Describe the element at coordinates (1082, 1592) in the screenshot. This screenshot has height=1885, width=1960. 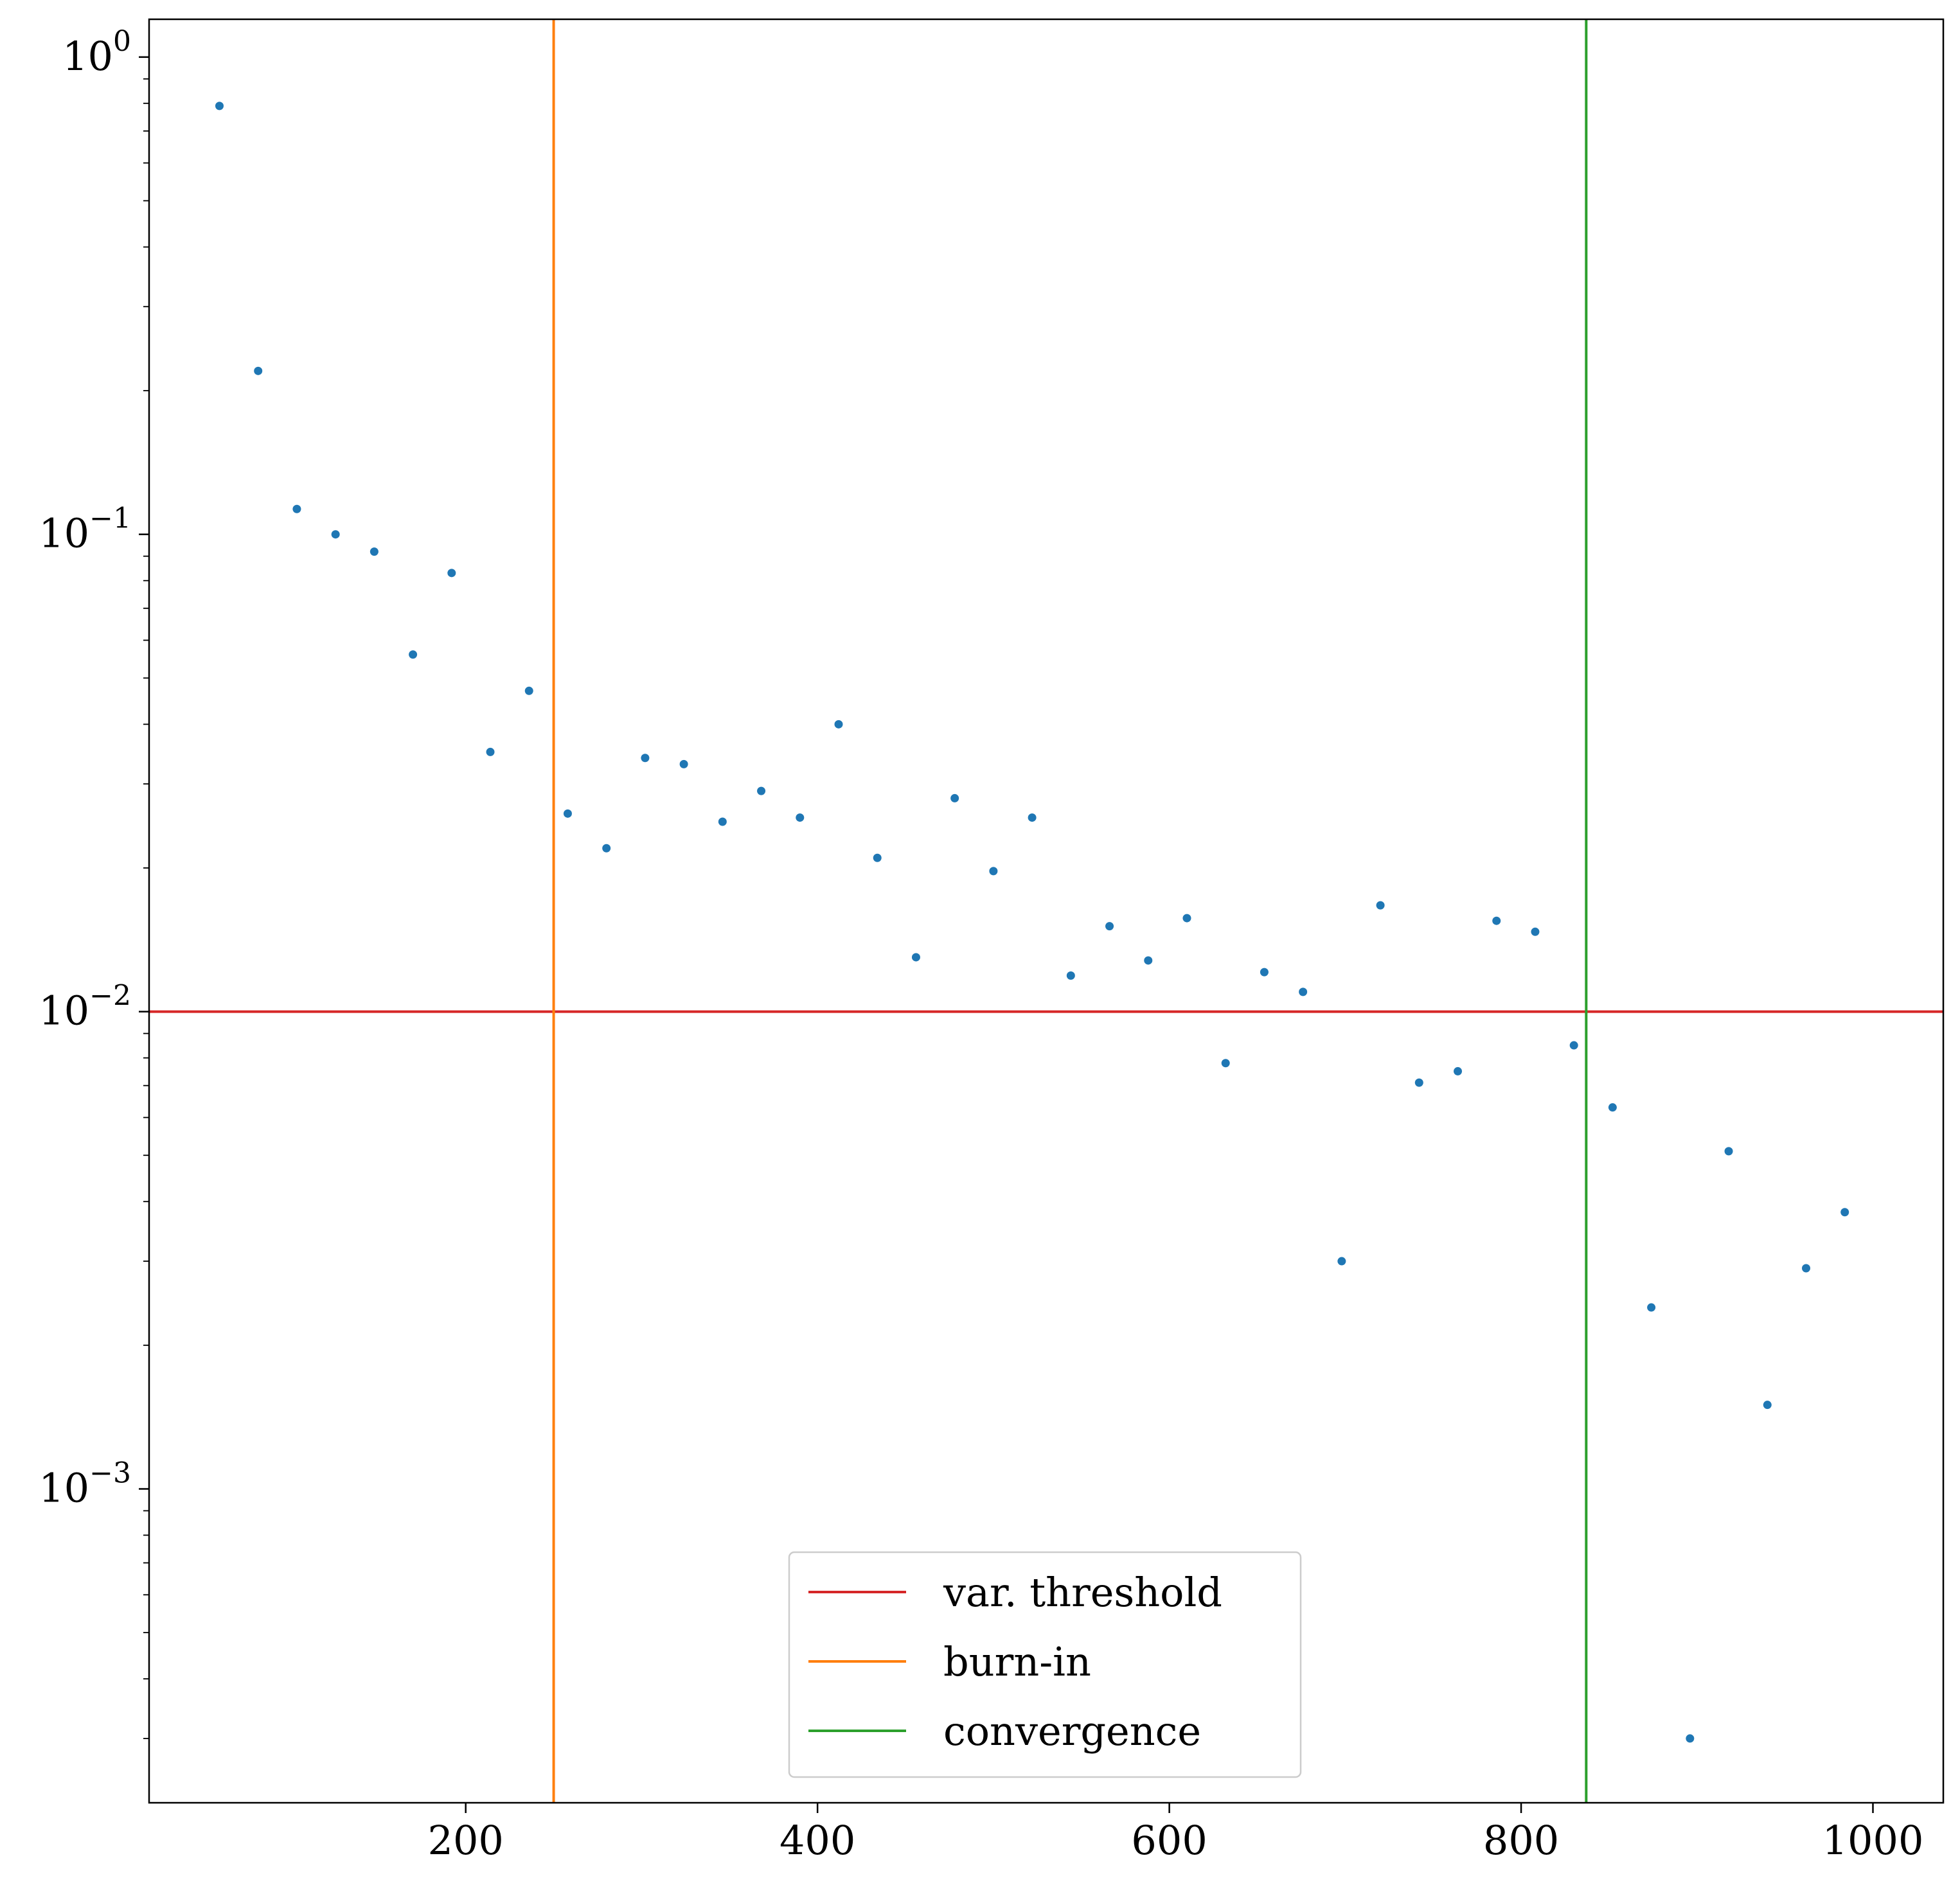
I see `legend-label: var. threshold` at that location.